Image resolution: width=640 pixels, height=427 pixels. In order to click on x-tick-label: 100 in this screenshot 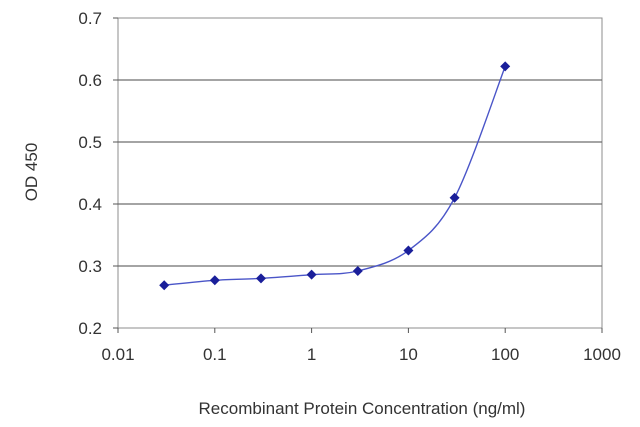, I will do `click(505, 354)`.